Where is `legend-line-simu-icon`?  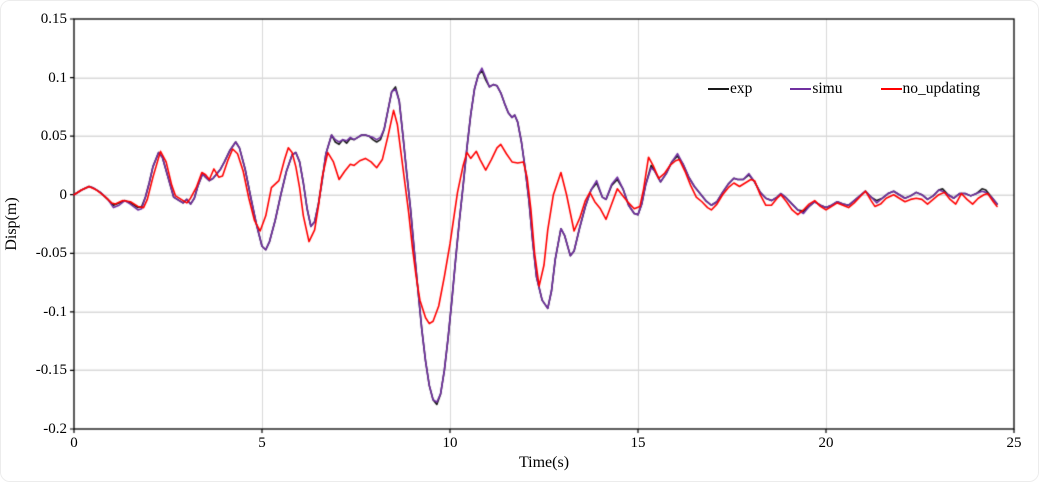
legend-line-simu-icon is located at coordinates (801, 89).